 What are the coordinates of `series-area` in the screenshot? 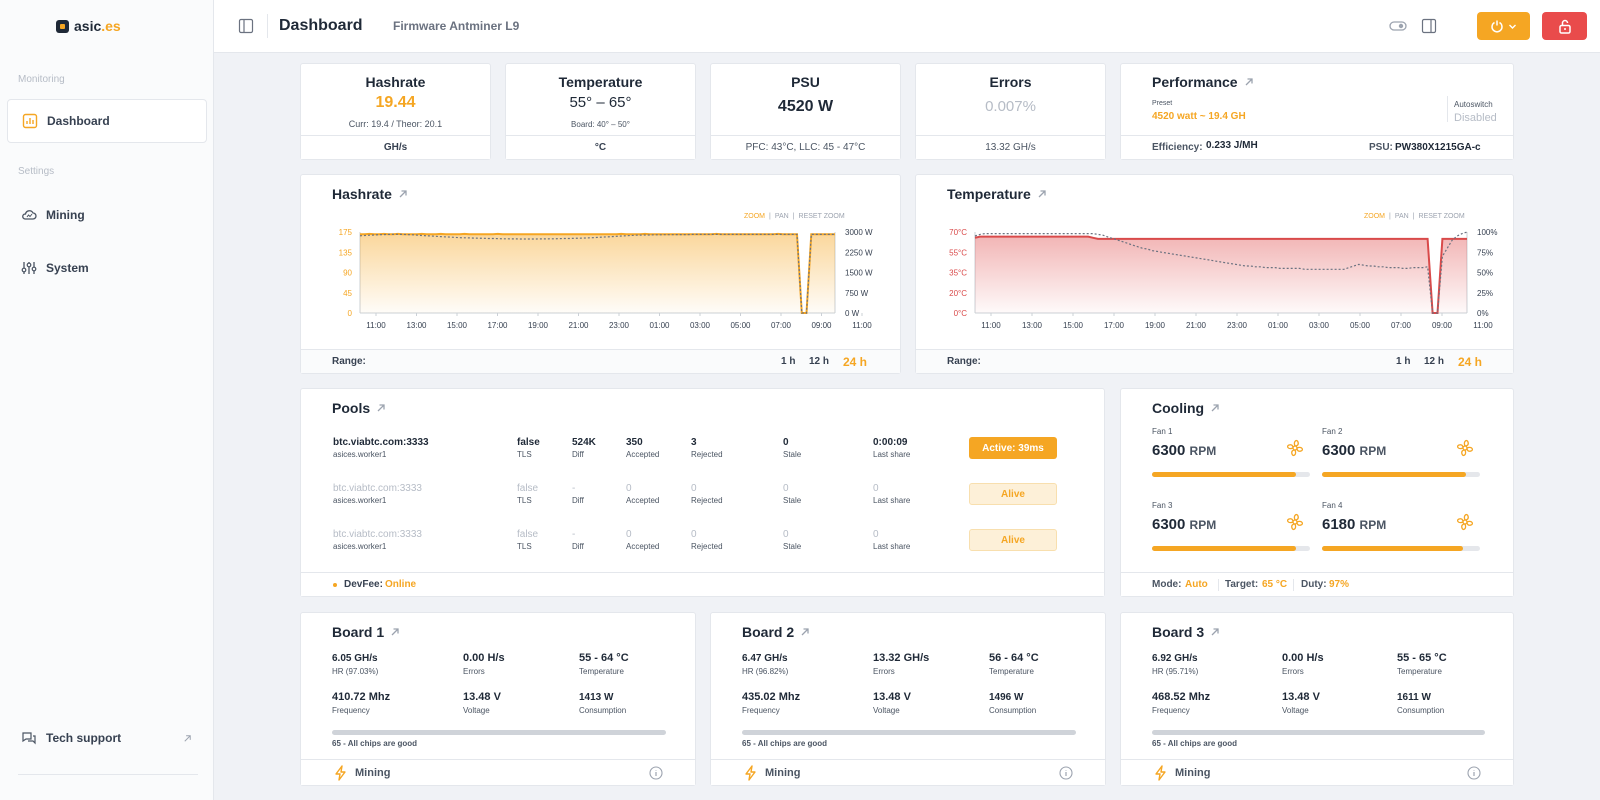 It's located at (597, 273).